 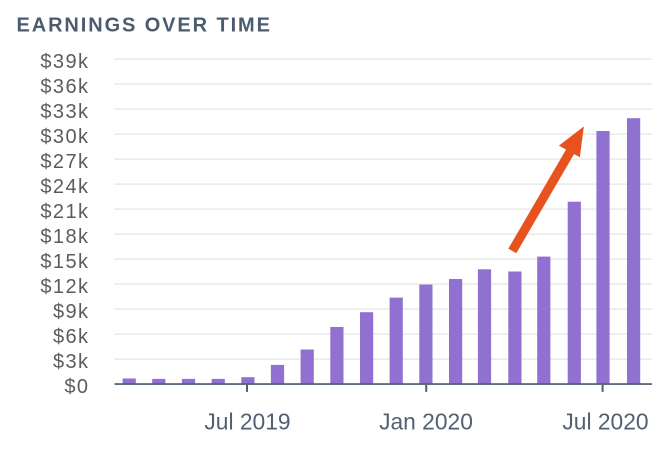 I want to click on svg-text: $21k, so click(x=64, y=212).